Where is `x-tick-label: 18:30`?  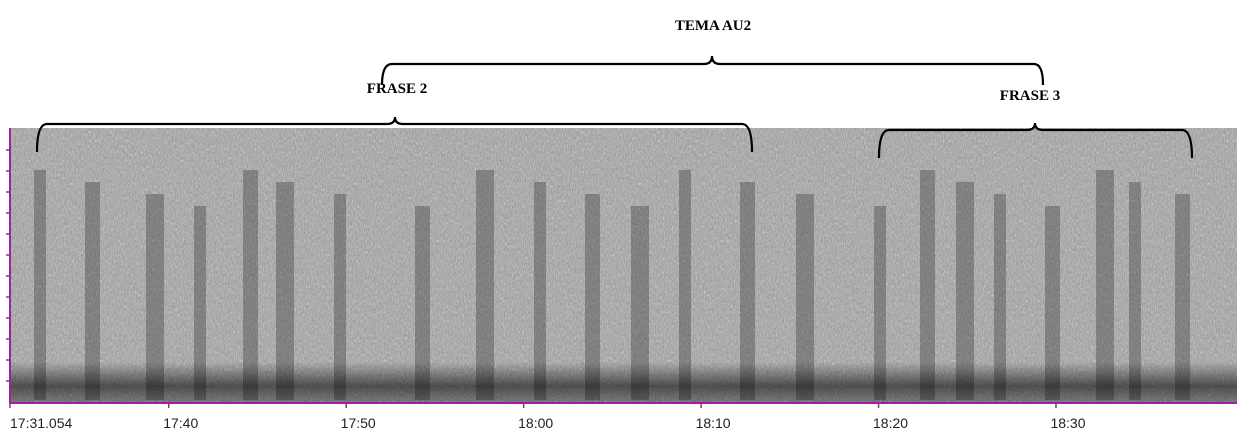 x-tick-label: 18:30 is located at coordinates (1067, 423).